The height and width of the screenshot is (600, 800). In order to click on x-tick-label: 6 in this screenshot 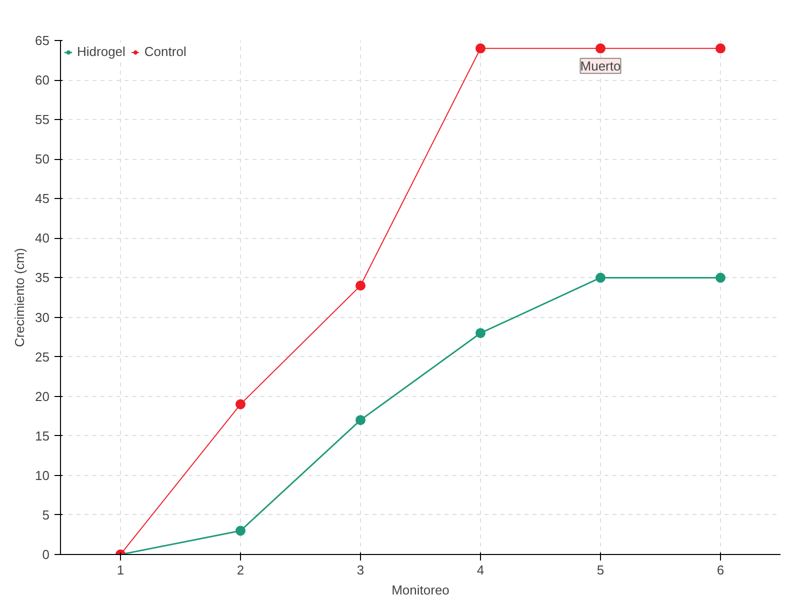, I will do `click(720, 570)`.